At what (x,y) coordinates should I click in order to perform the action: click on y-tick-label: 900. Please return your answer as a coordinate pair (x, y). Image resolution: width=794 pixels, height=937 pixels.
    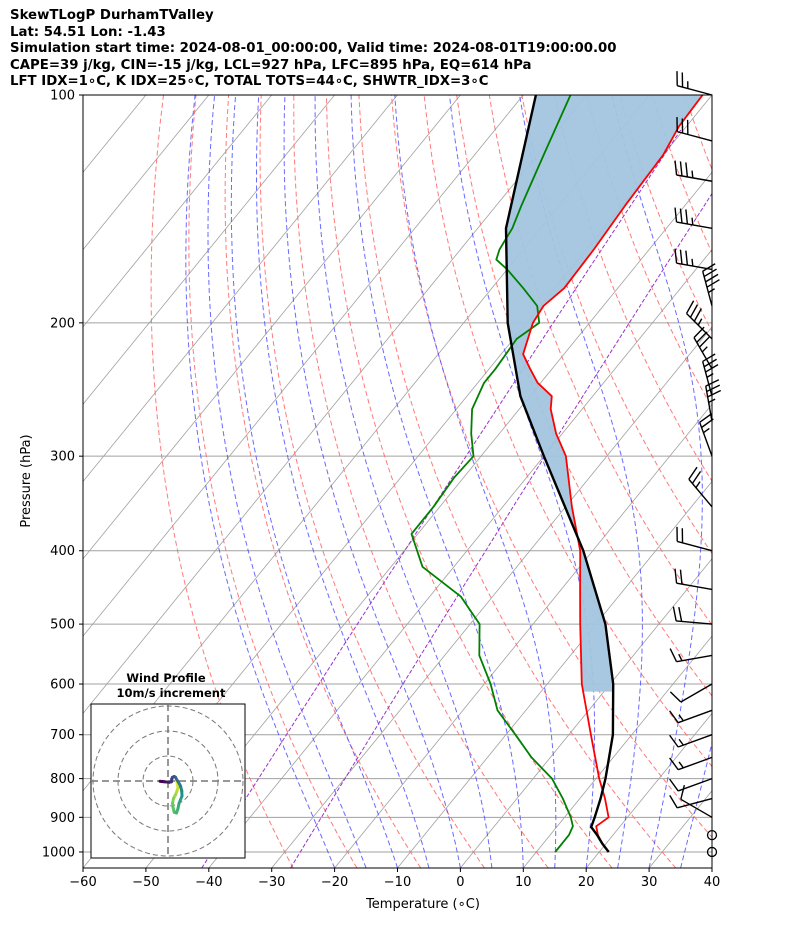
    Looking at the image, I should click on (62, 818).